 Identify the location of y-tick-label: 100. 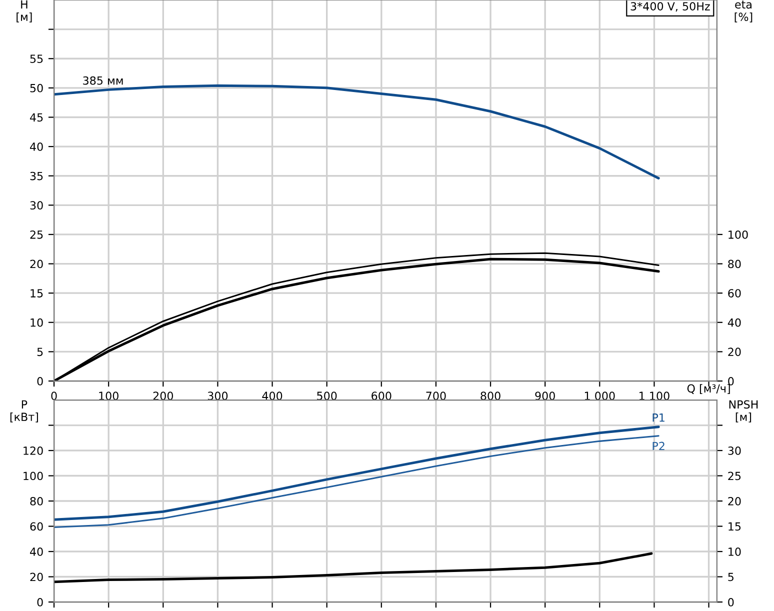
(33, 476).